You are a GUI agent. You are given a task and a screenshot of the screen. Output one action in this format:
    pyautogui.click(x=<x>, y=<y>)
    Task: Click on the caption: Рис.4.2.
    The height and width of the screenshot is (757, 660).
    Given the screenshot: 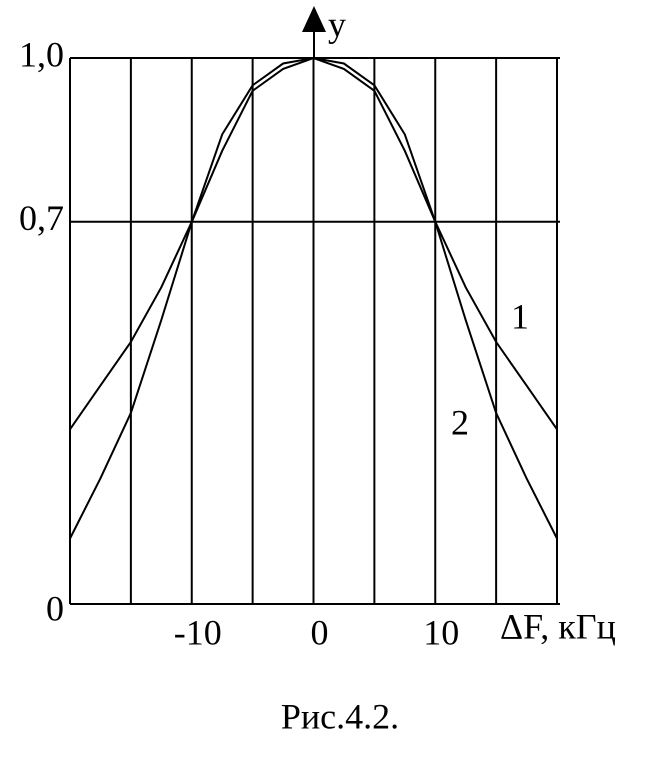 What is the action you would take?
    pyautogui.click(x=340, y=716)
    